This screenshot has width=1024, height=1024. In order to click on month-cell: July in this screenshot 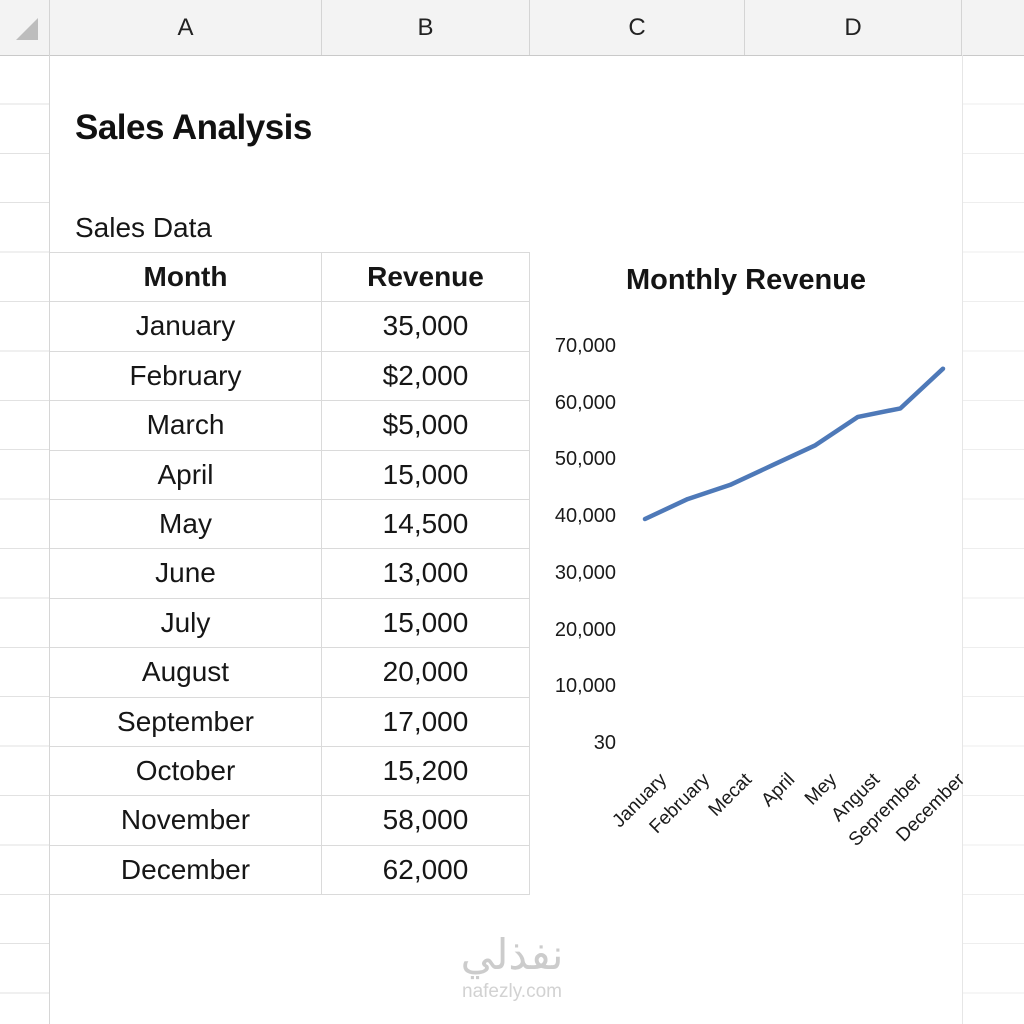, I will do `click(186, 623)`.